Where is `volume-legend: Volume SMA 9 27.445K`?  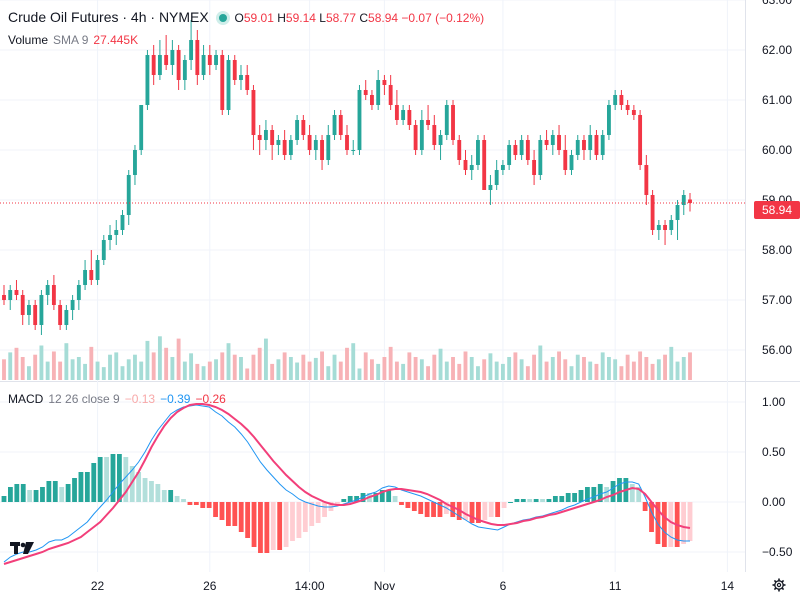
volume-legend: Volume SMA 9 27.445K is located at coordinates (73, 40).